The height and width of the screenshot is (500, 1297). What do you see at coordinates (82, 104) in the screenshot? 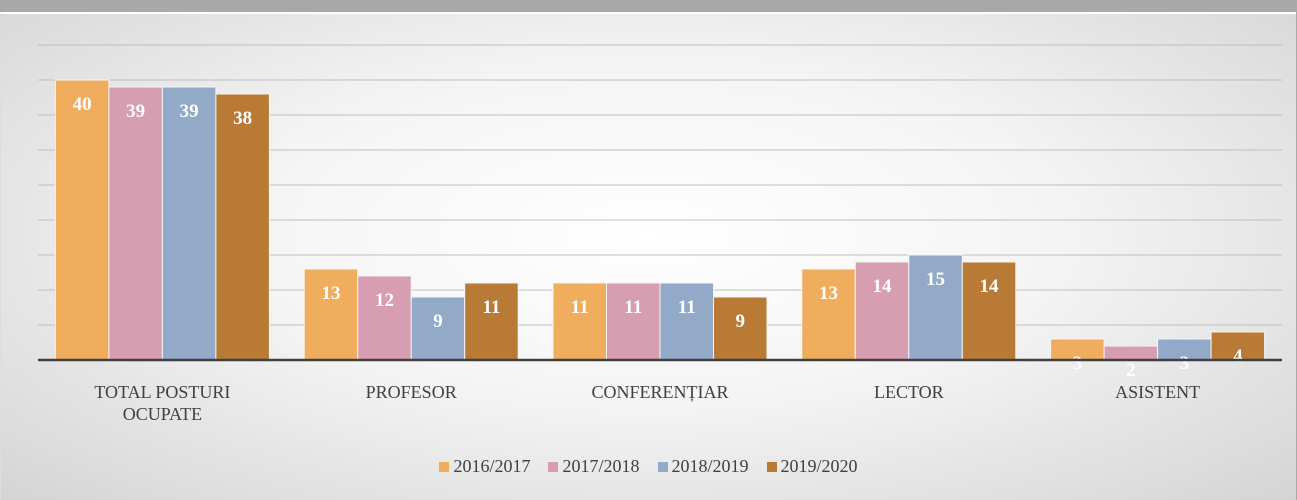
I see `data-label: 40` at bounding box center [82, 104].